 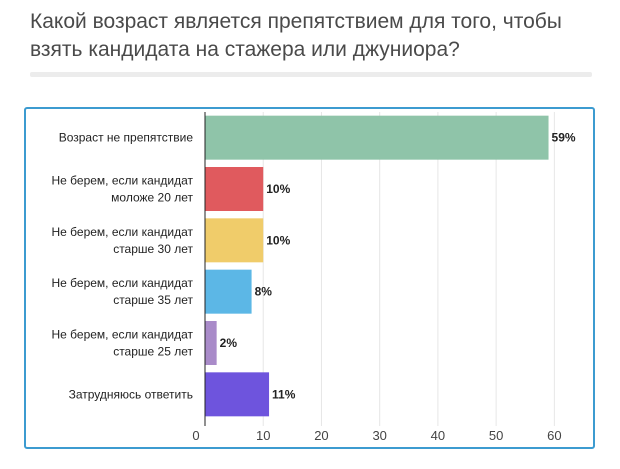 What do you see at coordinates (321, 435) in the screenshot?
I see `x-tick-label: 20` at bounding box center [321, 435].